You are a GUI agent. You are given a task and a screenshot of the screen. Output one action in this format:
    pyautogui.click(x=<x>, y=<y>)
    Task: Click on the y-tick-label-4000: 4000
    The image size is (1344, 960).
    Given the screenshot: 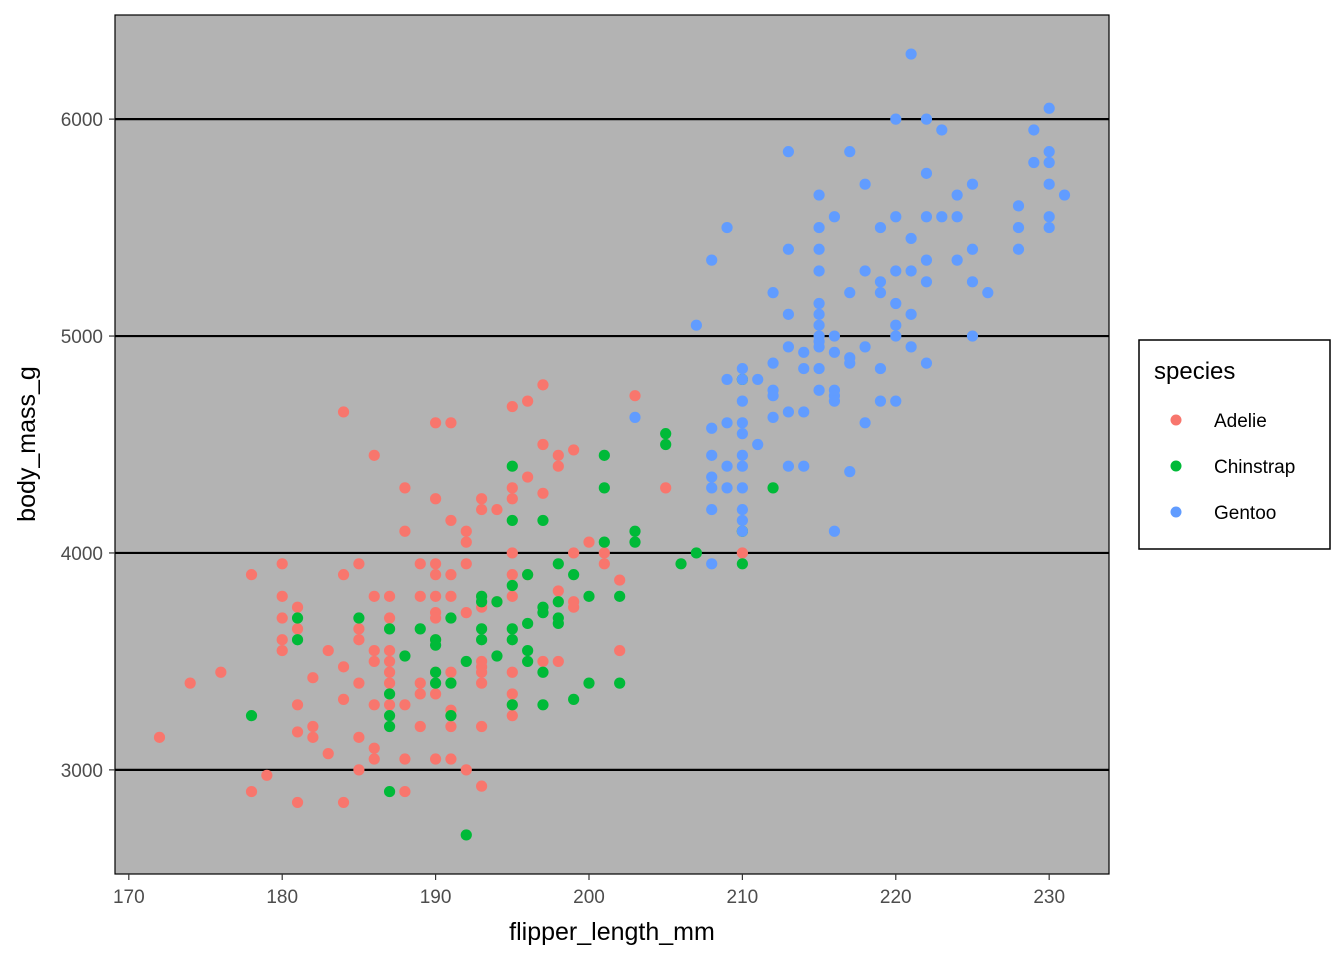 What is the action you would take?
    pyautogui.click(x=82, y=554)
    